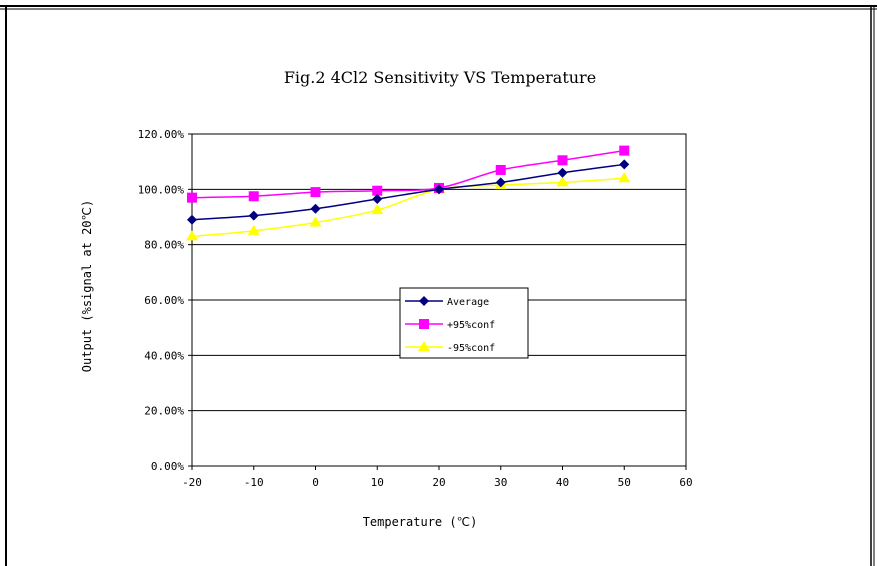 The image size is (877, 566). I want to click on x-tick-label: 10, so click(377, 482).